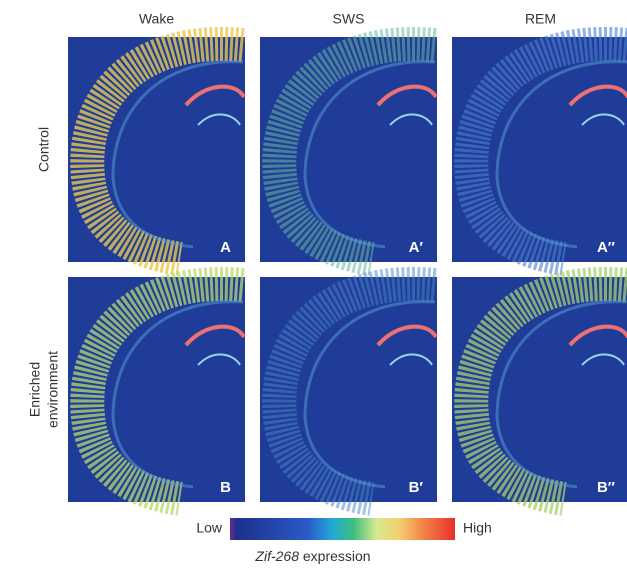 The height and width of the screenshot is (568, 627). I want to click on brain-panel: B, so click(157, 391).